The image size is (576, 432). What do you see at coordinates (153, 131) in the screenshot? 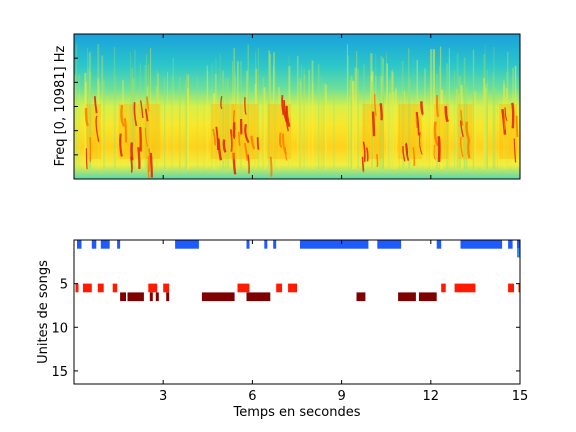
I see `spectrogram-energy-region` at bounding box center [153, 131].